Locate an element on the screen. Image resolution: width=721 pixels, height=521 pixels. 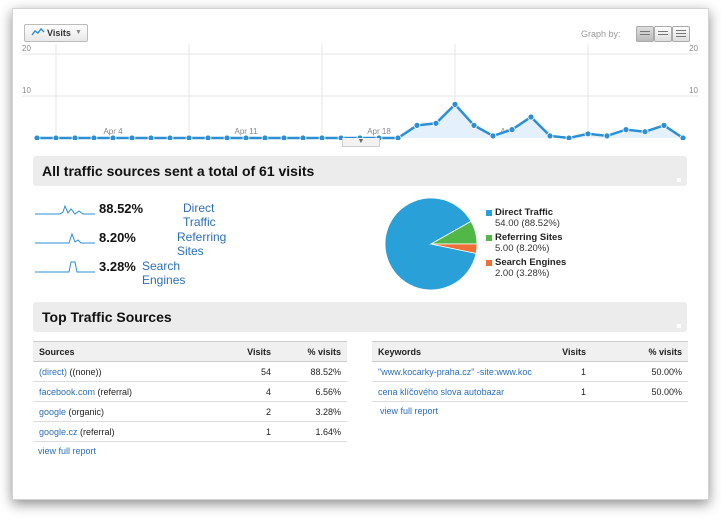
summary-pct: 88.52% is located at coordinates (121, 208).